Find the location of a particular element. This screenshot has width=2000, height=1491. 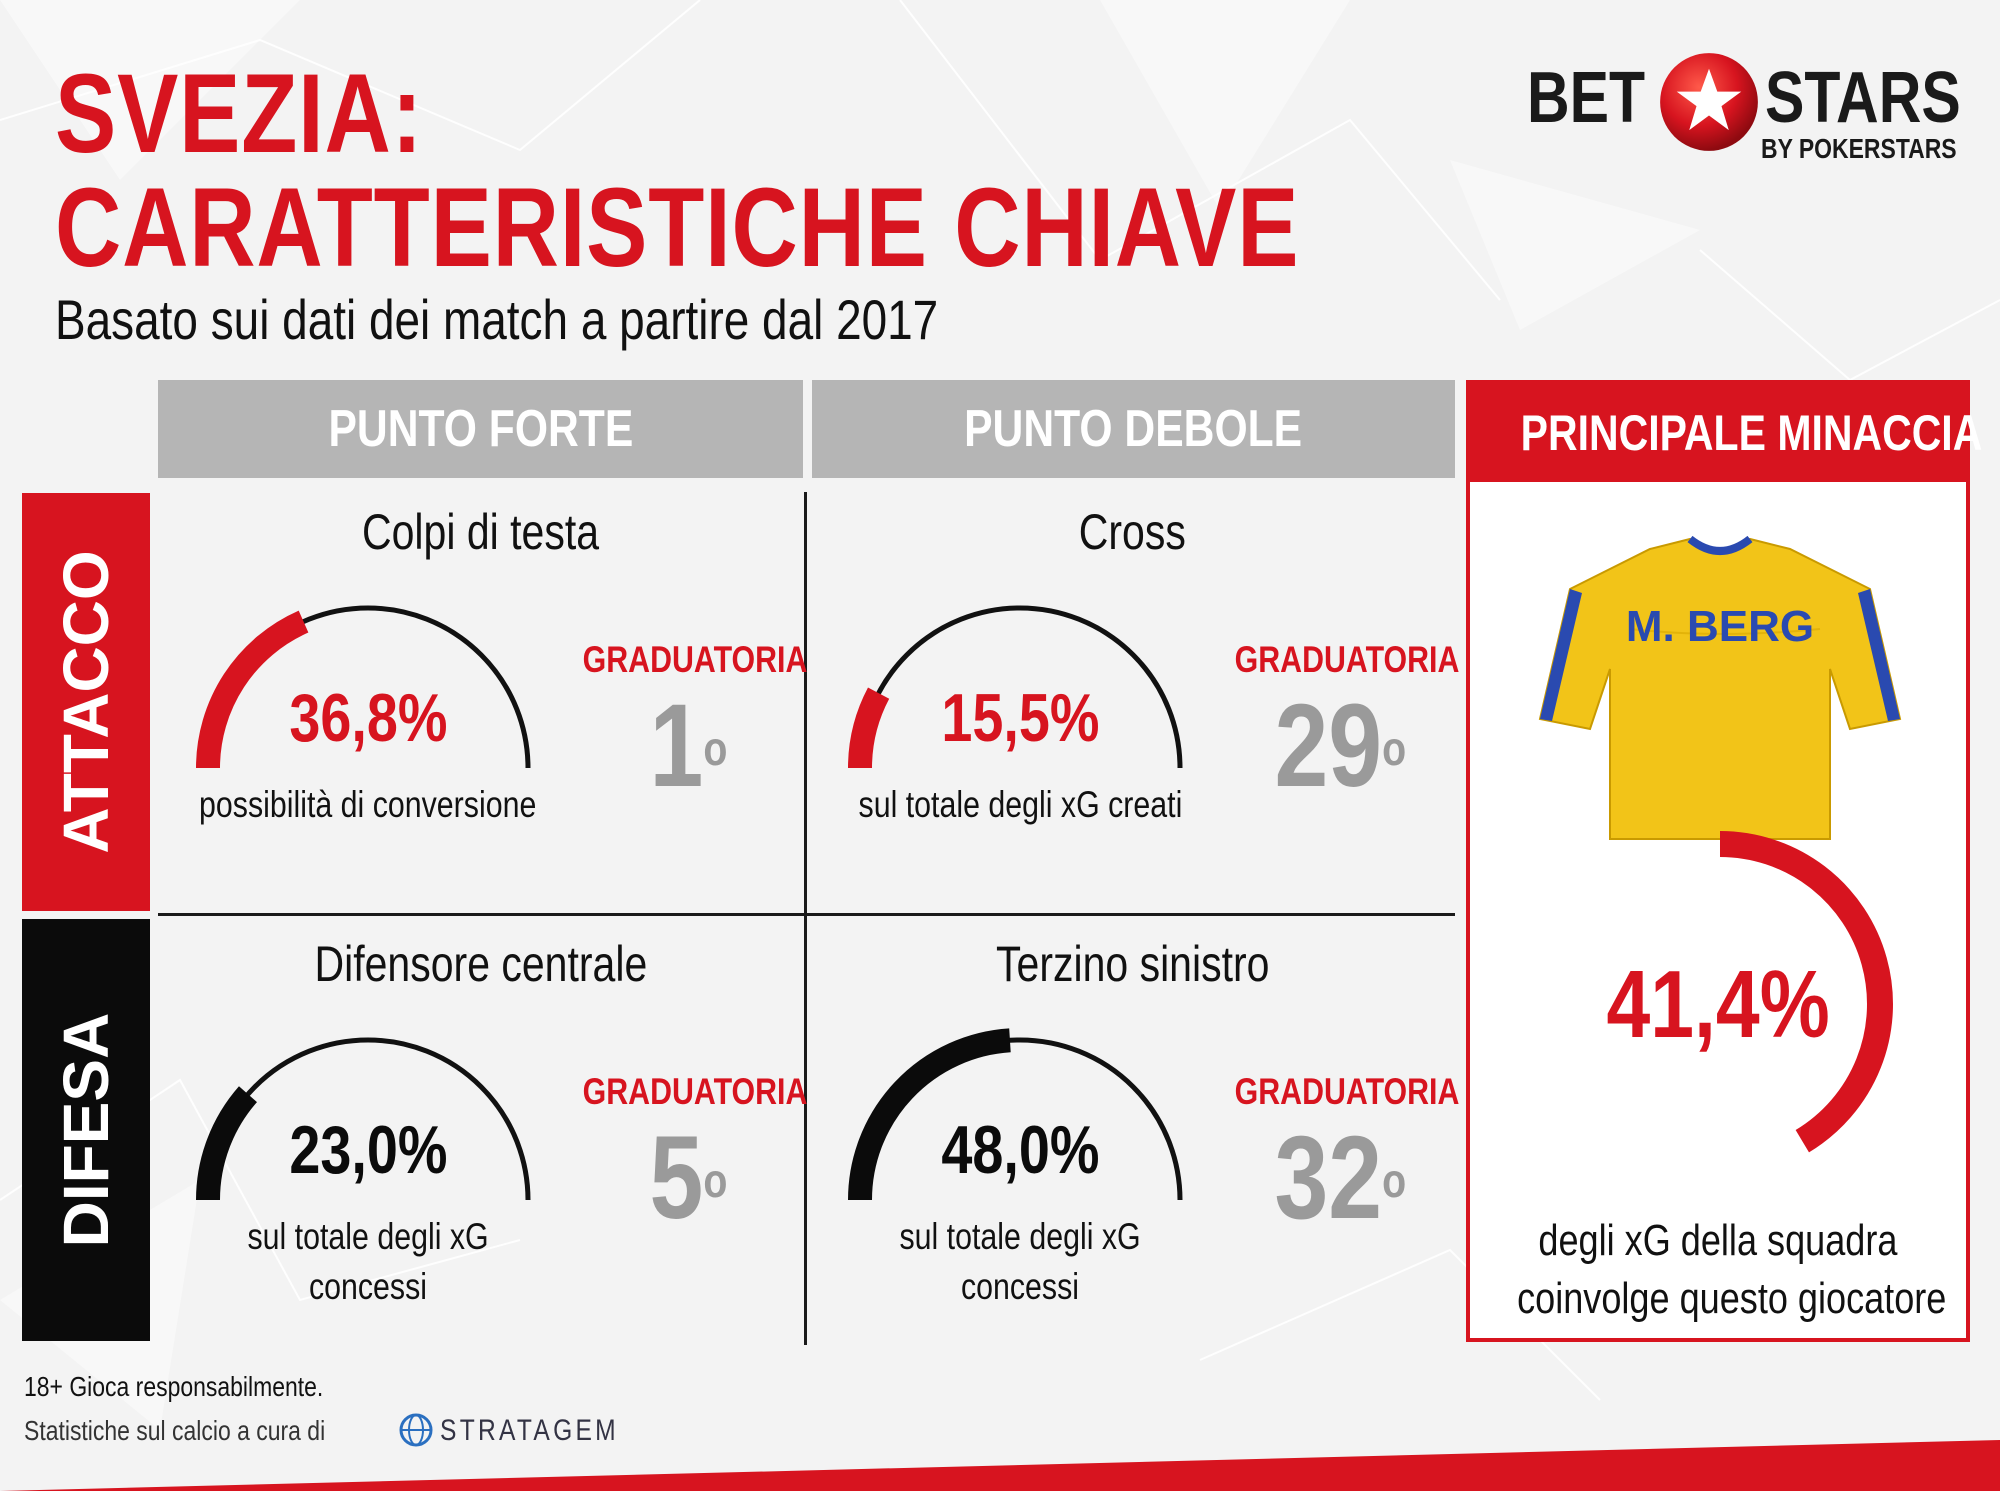

gauge-value: 48,0% is located at coordinates (1020, 1150).